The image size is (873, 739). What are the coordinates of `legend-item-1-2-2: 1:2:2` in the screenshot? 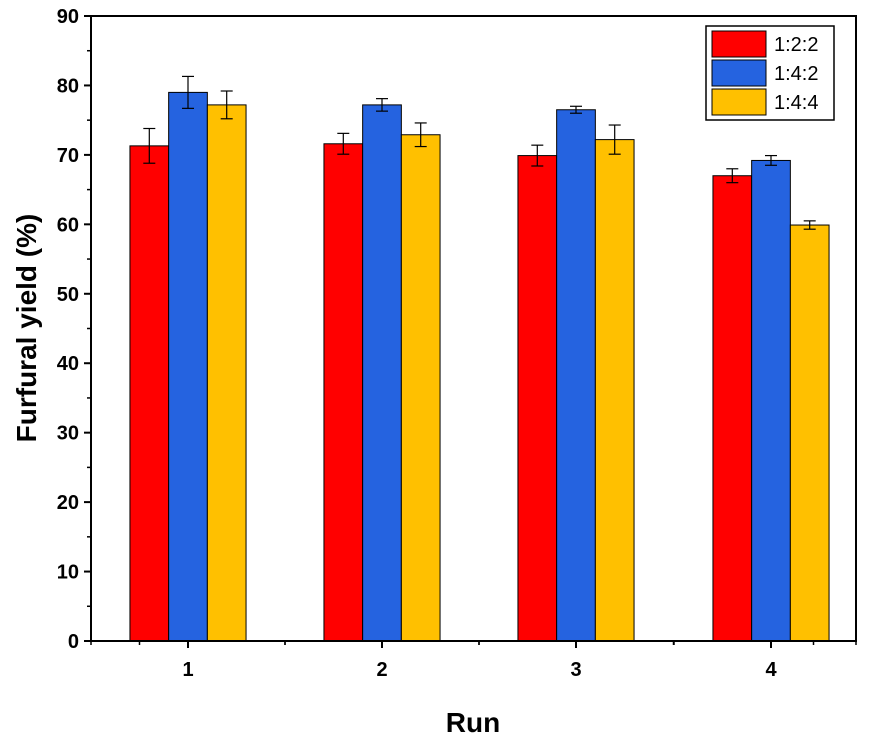 It's located at (764, 44).